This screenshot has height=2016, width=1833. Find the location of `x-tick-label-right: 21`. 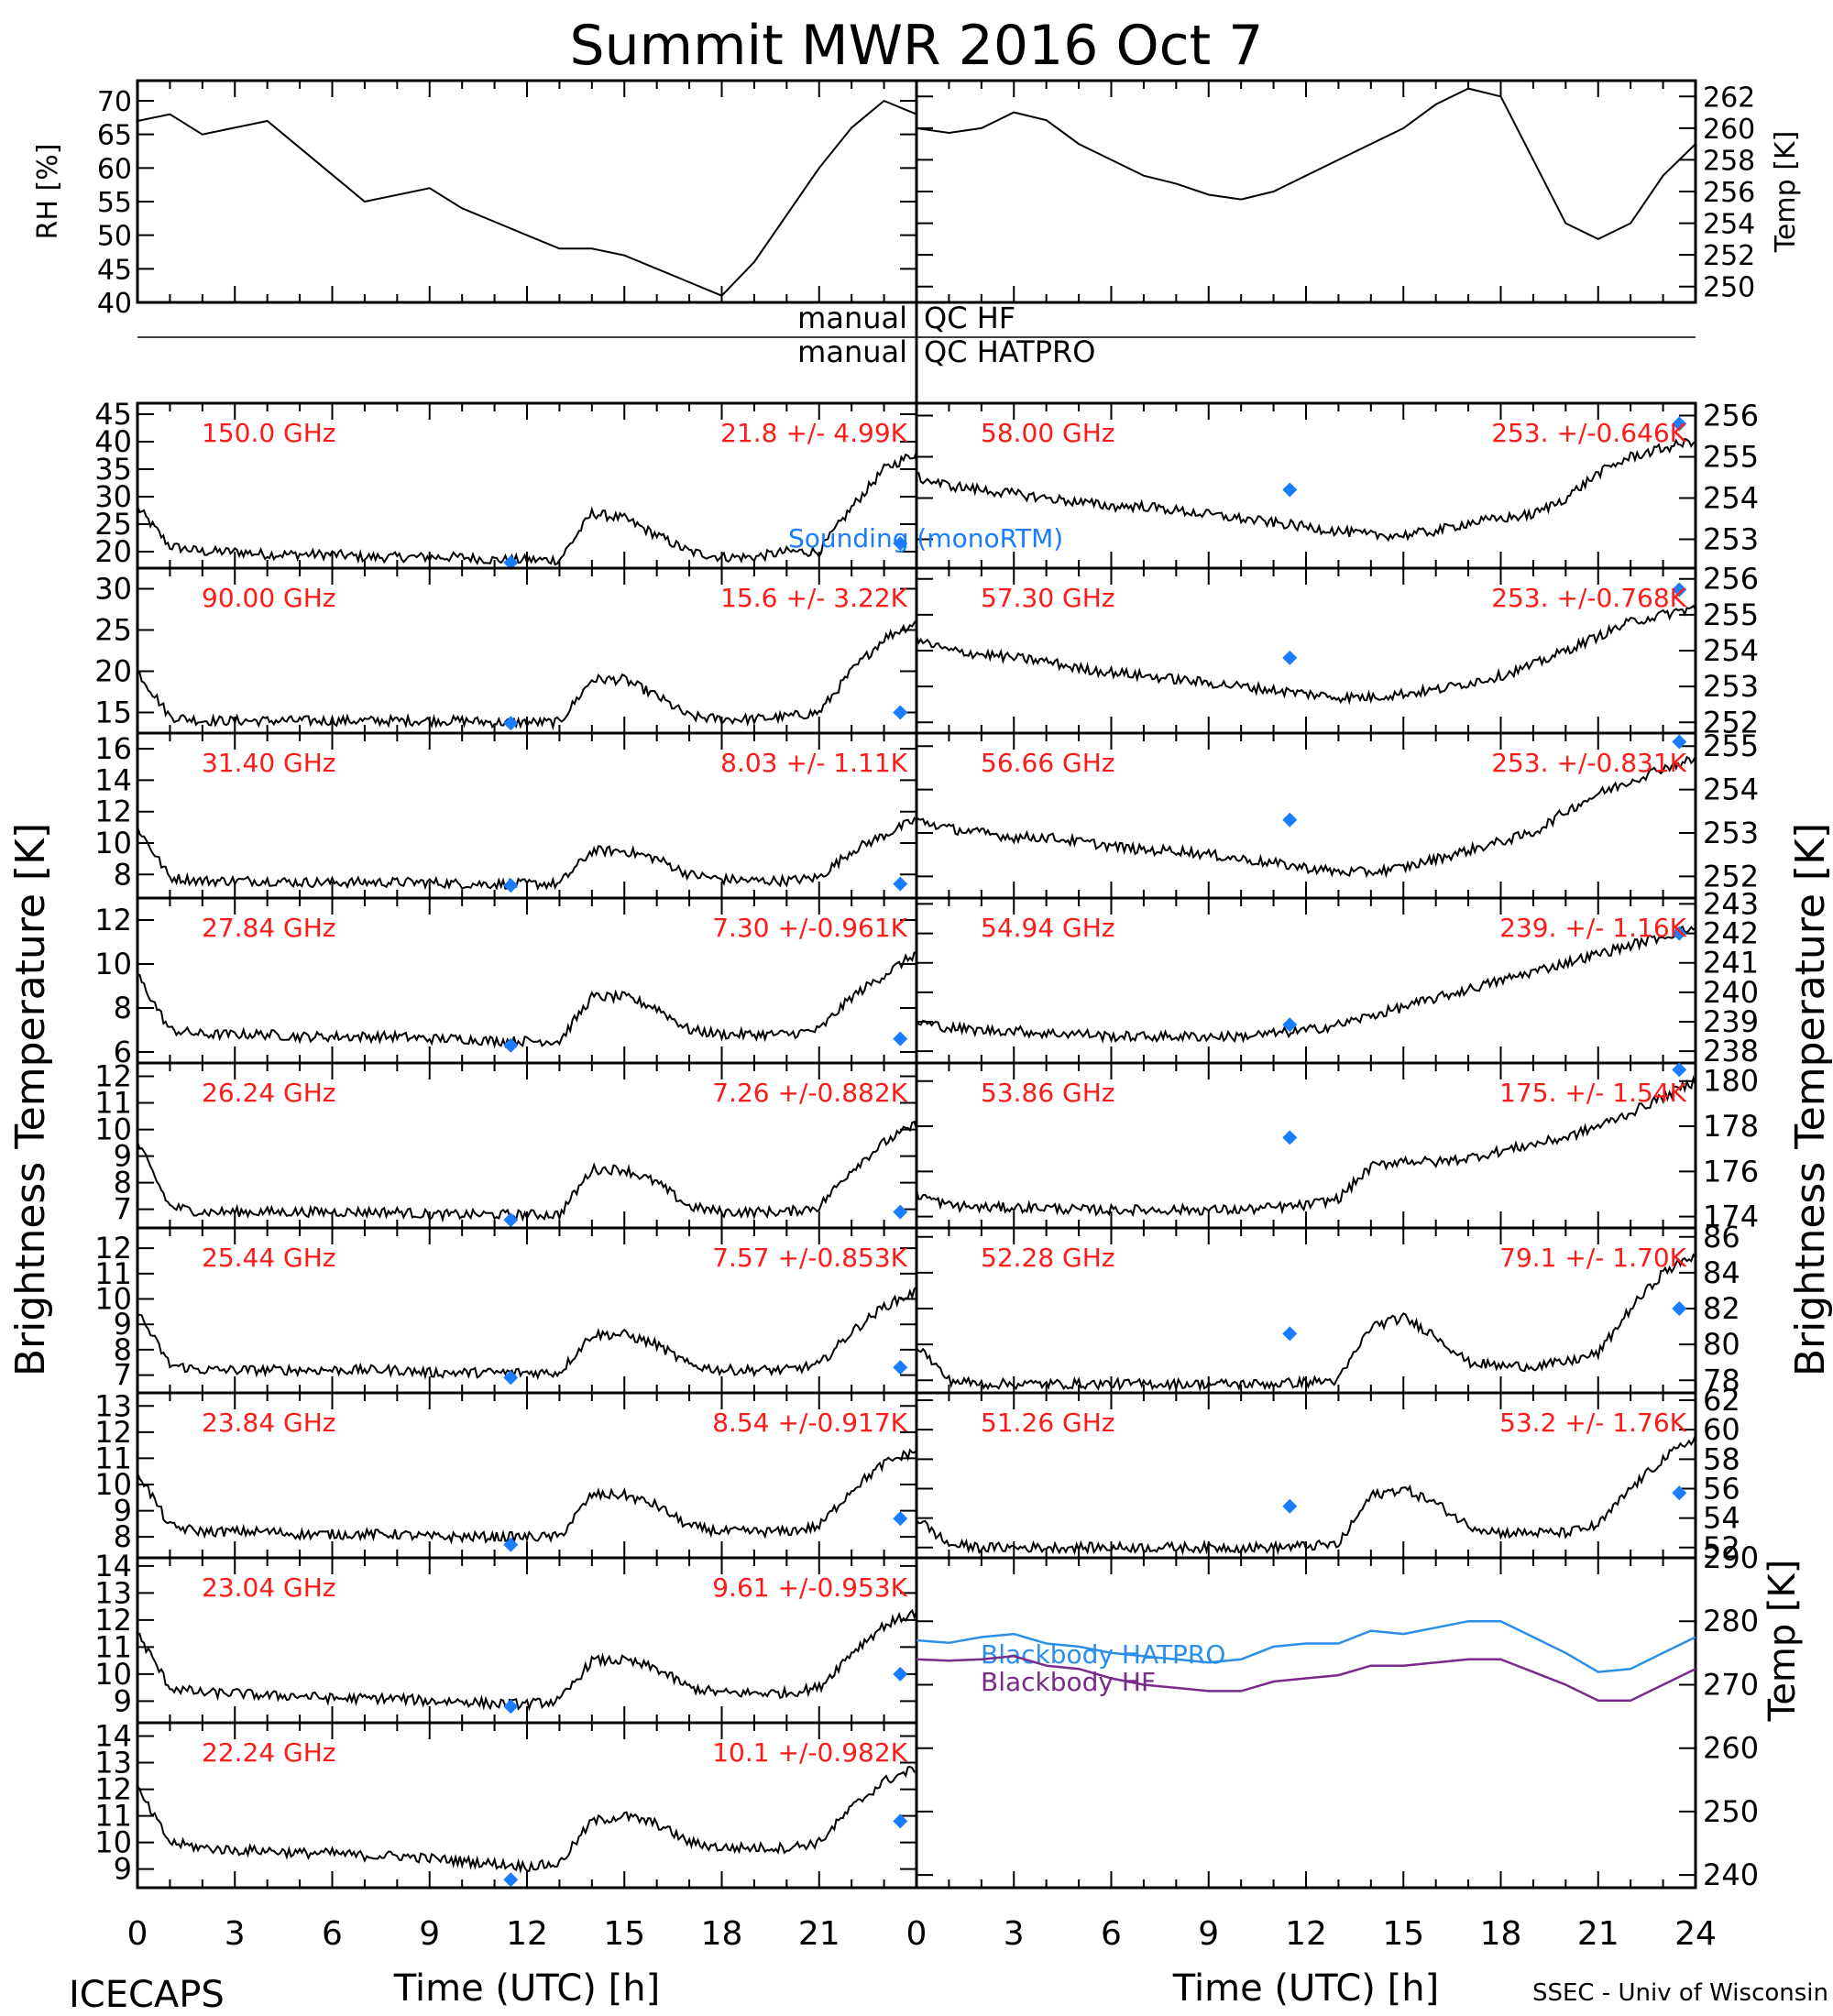

x-tick-label-right: 21 is located at coordinates (1598, 1934).